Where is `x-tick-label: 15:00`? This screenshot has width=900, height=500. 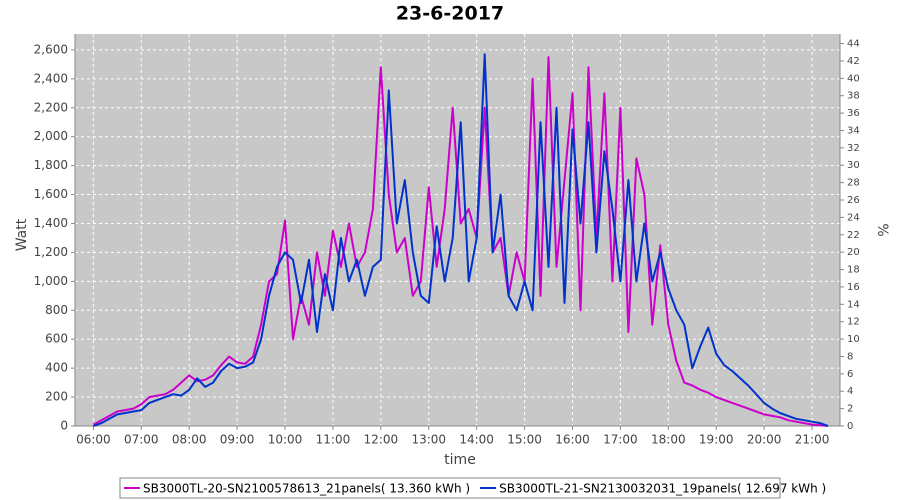
x-tick-label: 15:00 is located at coordinates (524, 440).